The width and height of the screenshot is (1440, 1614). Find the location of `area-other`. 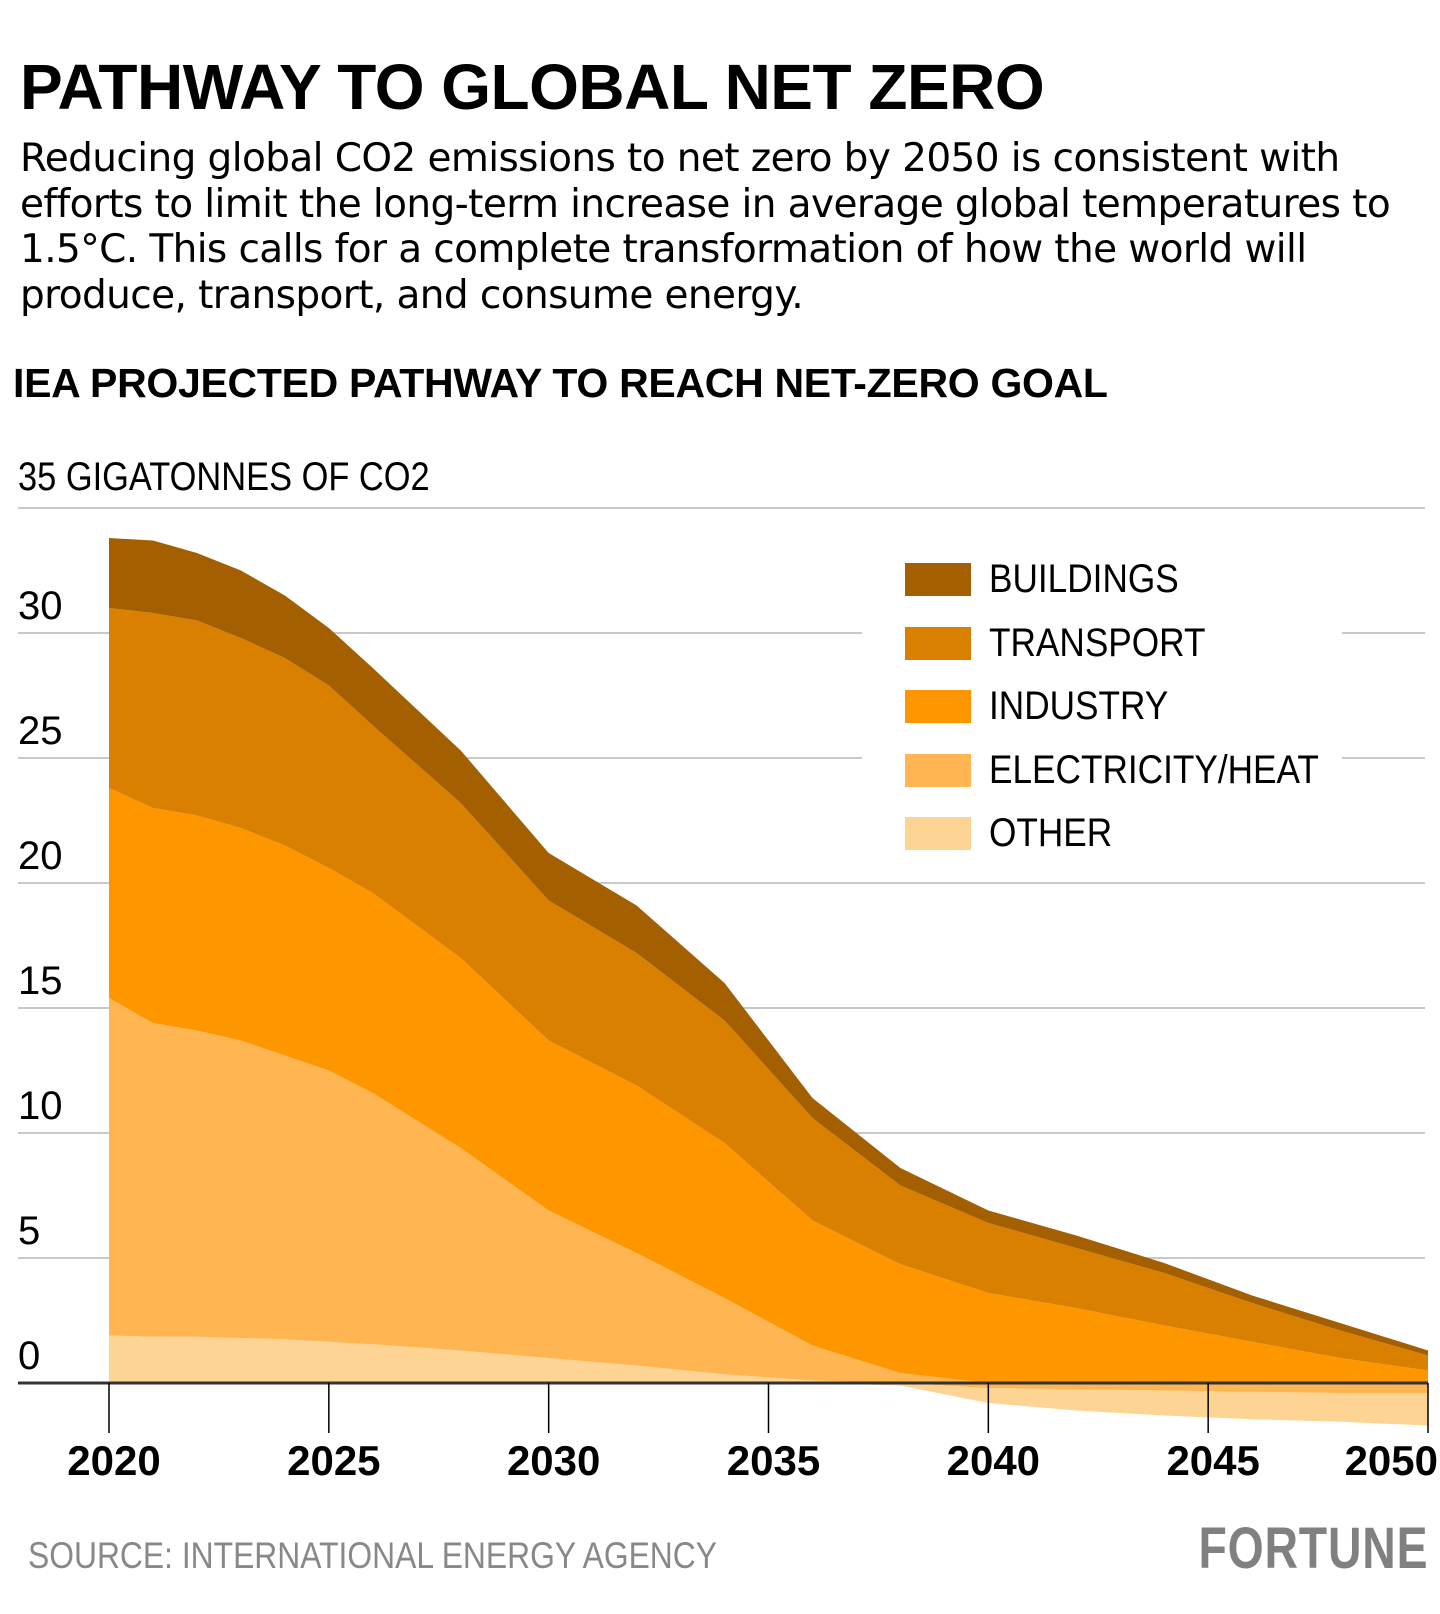

area-other is located at coordinates (768, 1380).